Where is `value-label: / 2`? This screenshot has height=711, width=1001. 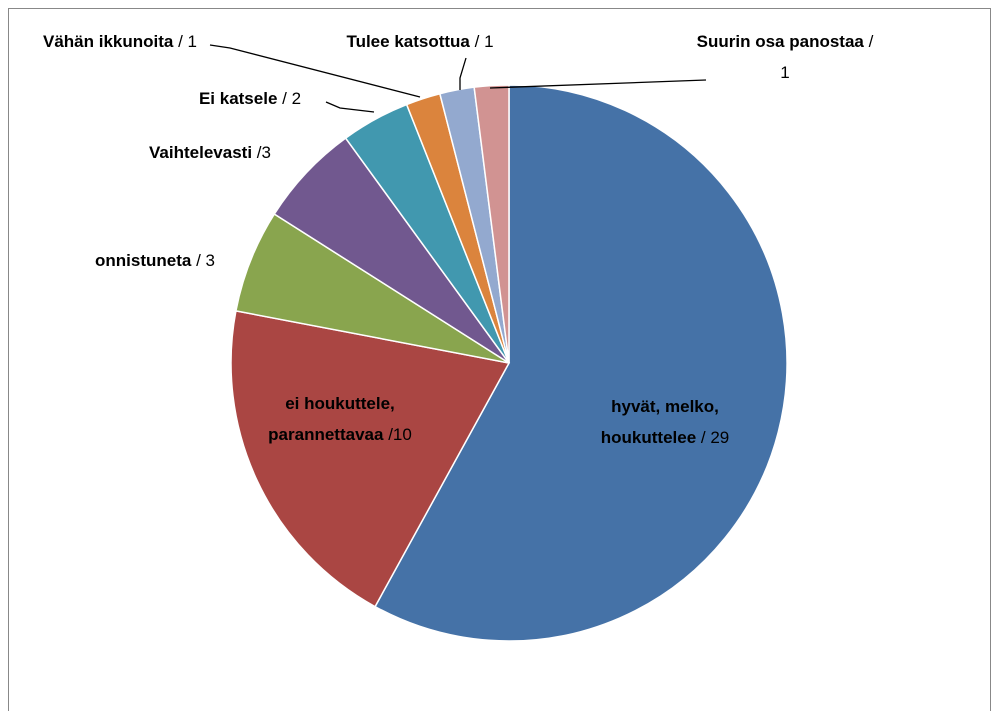
value-label: / 2 is located at coordinates (292, 98).